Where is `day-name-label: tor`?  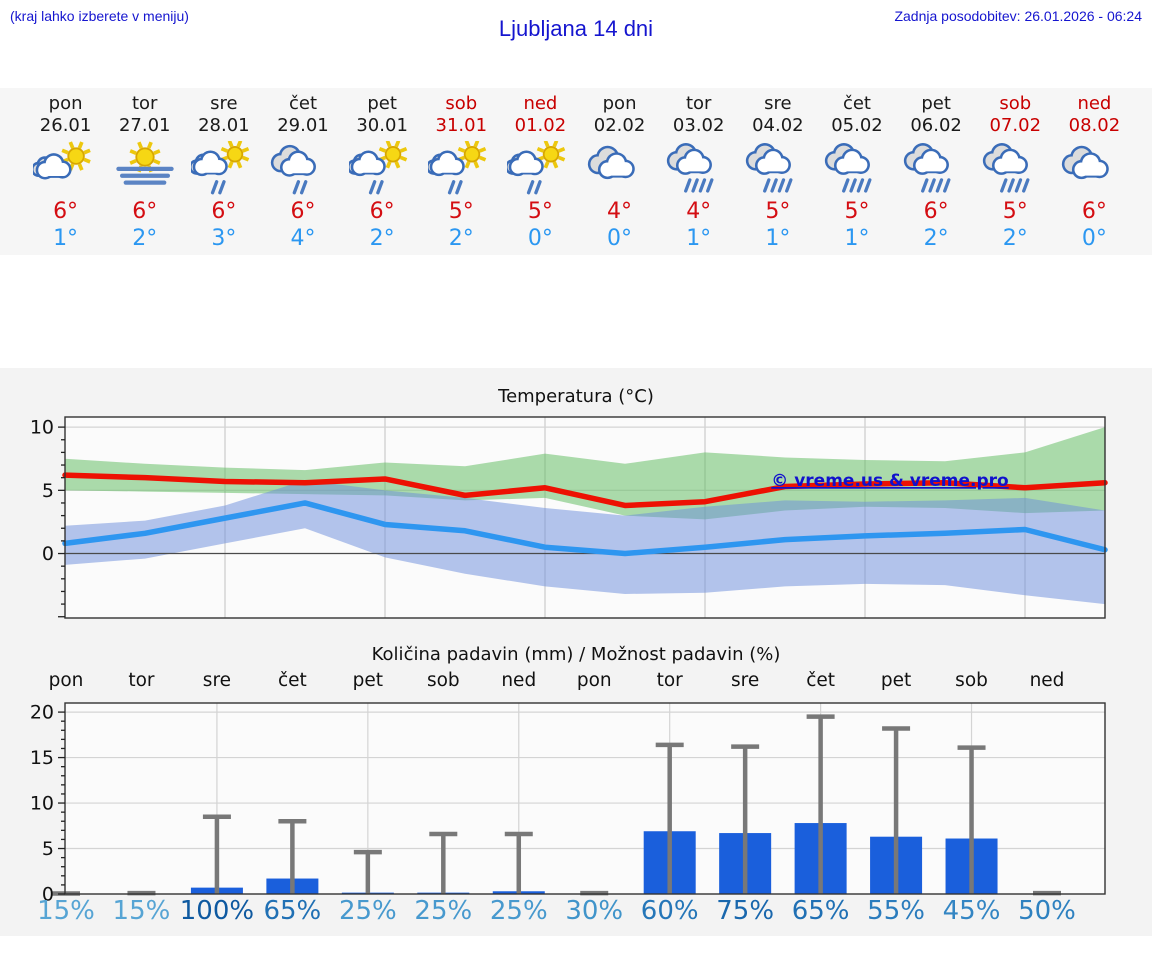 day-name-label: tor is located at coordinates (144, 103).